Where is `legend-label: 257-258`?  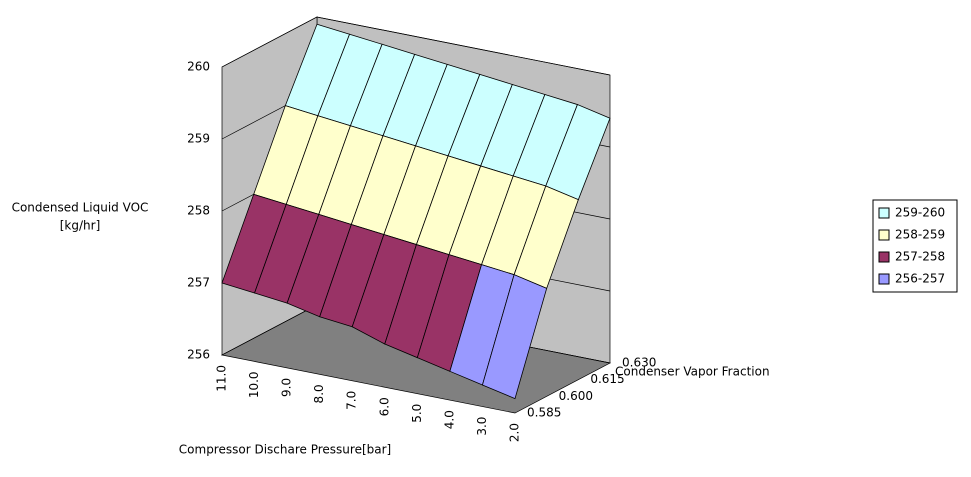 legend-label: 257-258 is located at coordinates (920, 257).